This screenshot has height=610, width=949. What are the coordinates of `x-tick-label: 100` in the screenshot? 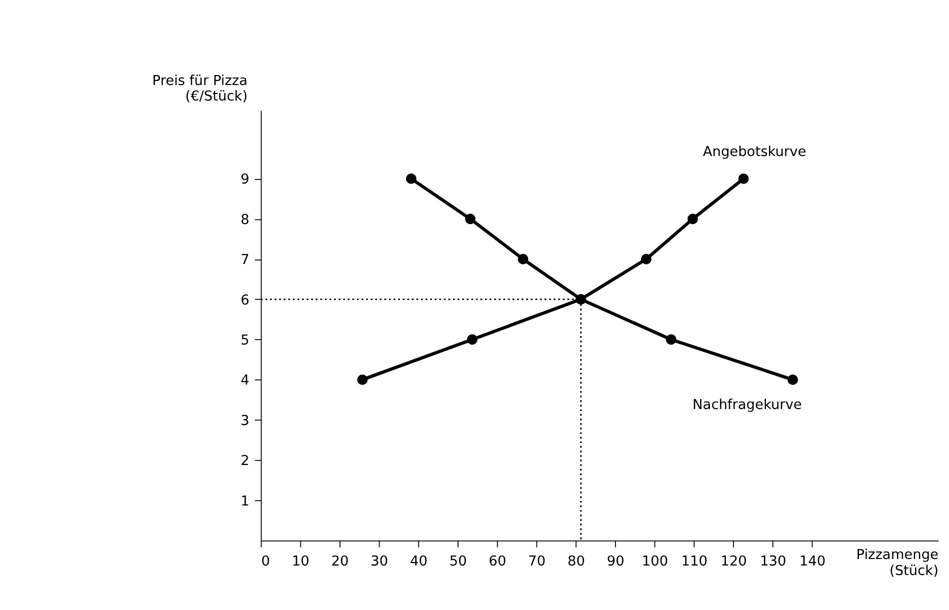 It's located at (655, 562).